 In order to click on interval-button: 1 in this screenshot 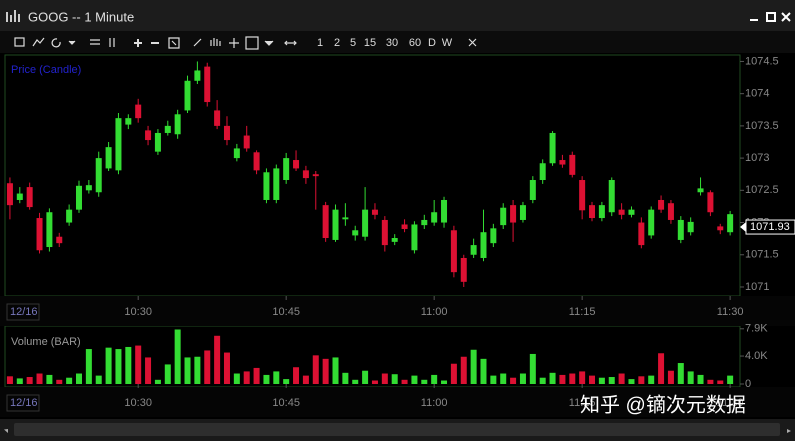, I will do `click(320, 43)`.